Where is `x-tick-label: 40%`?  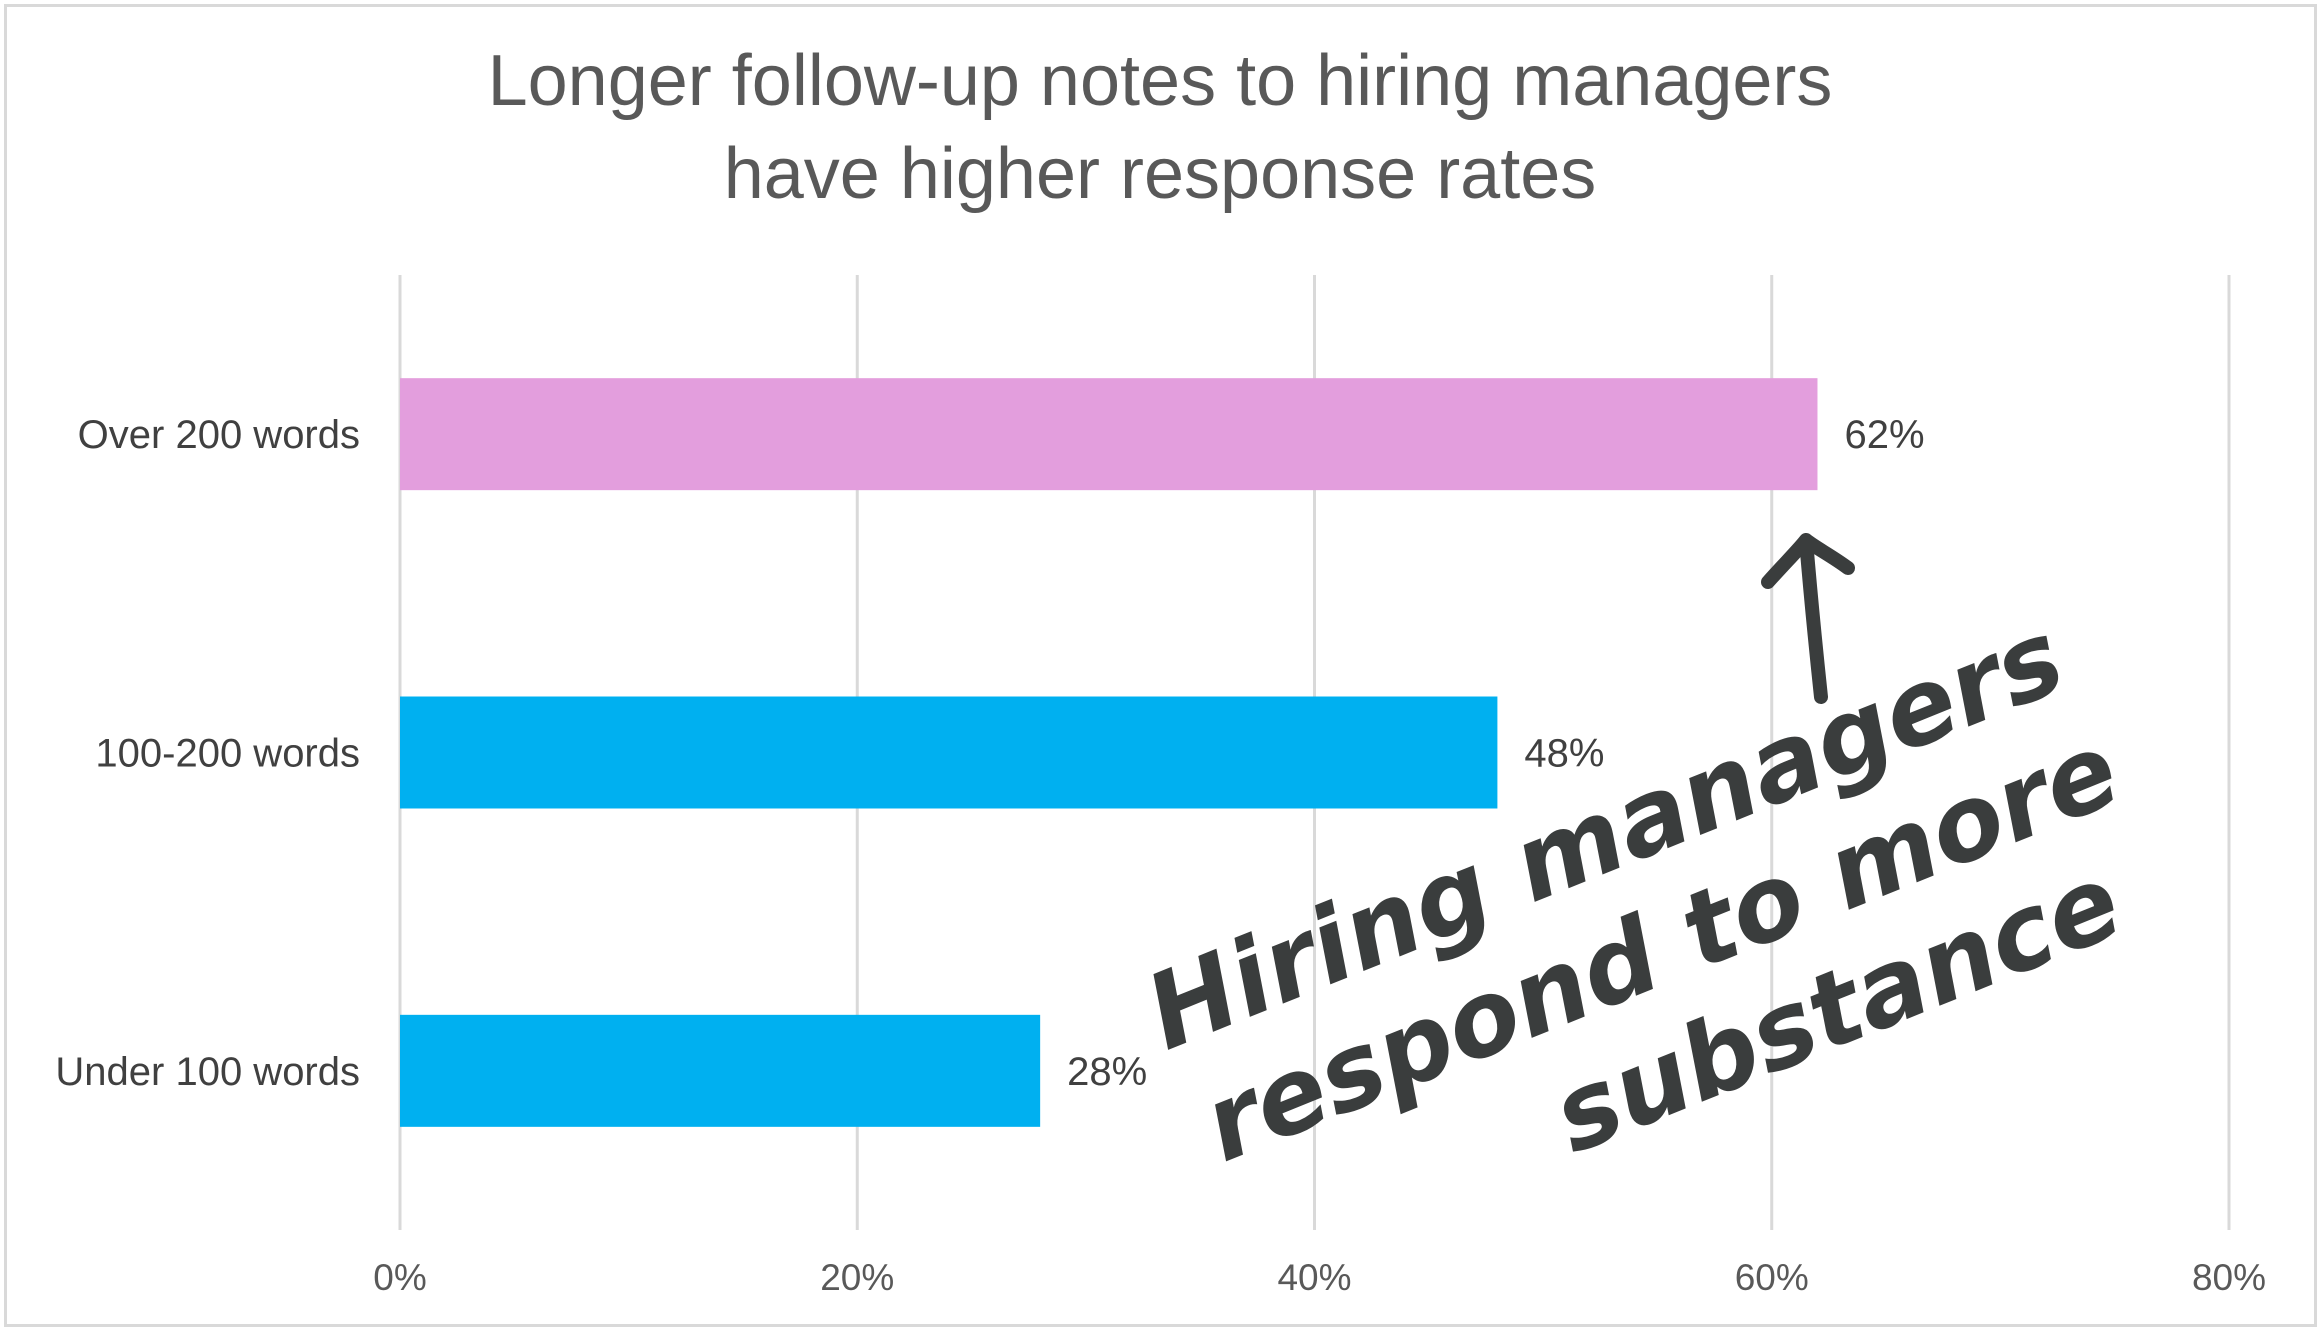 x-tick-label: 40% is located at coordinates (1314, 1277).